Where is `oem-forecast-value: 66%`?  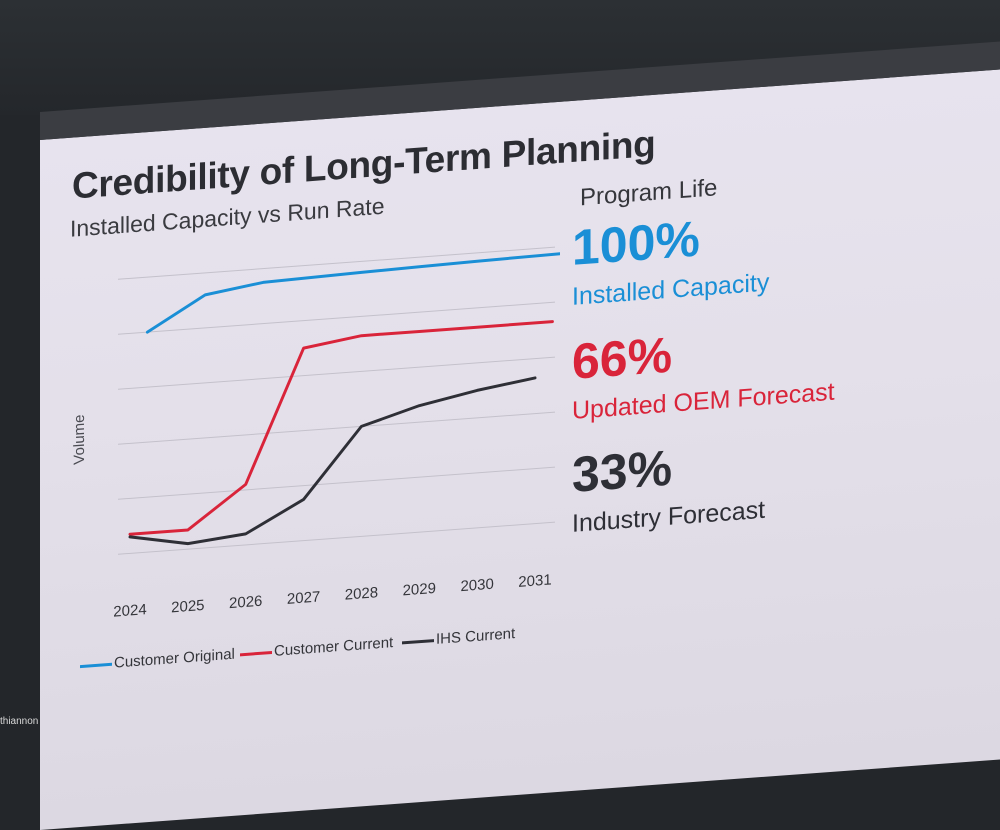
oem-forecast-value: 66% is located at coordinates (622, 358).